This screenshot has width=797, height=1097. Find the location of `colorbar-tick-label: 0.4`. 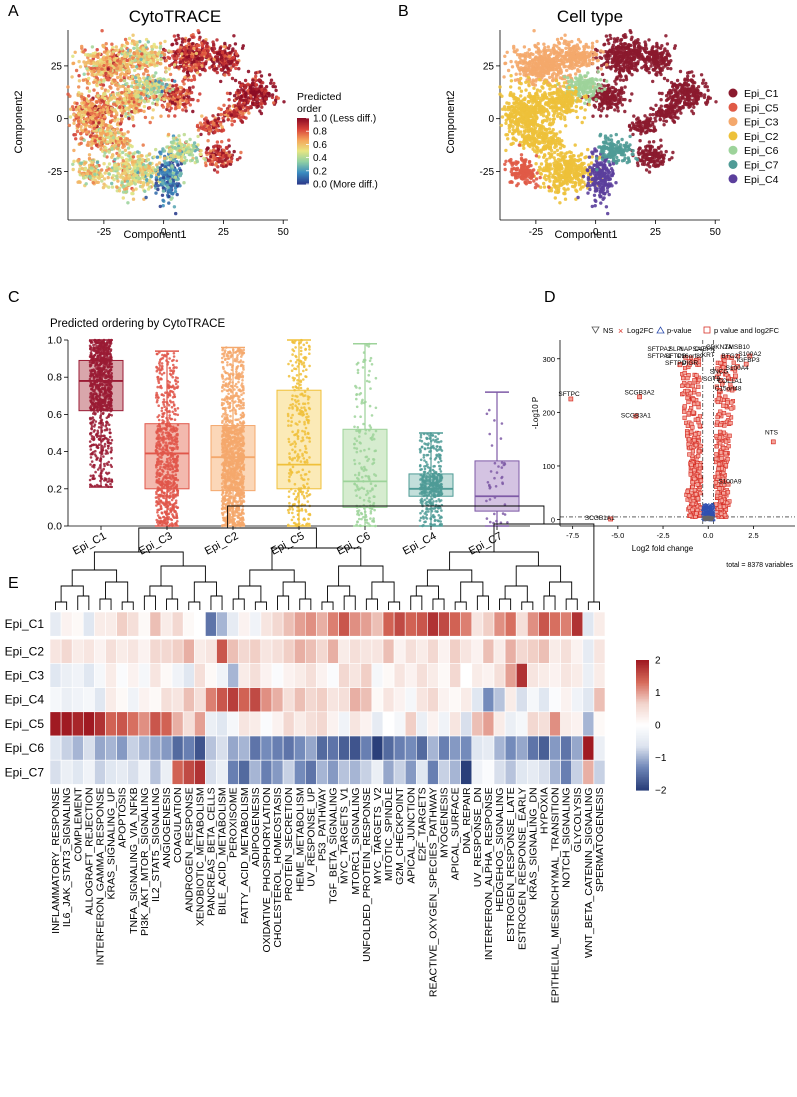

colorbar-tick-label: 0.4 is located at coordinates (320, 158).